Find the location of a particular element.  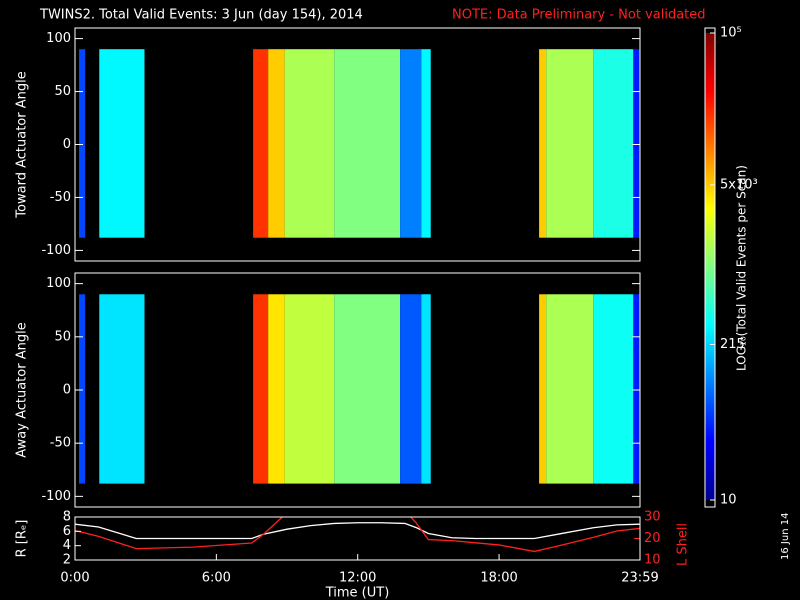

y-tick-label: 6 is located at coordinates (67, 531).